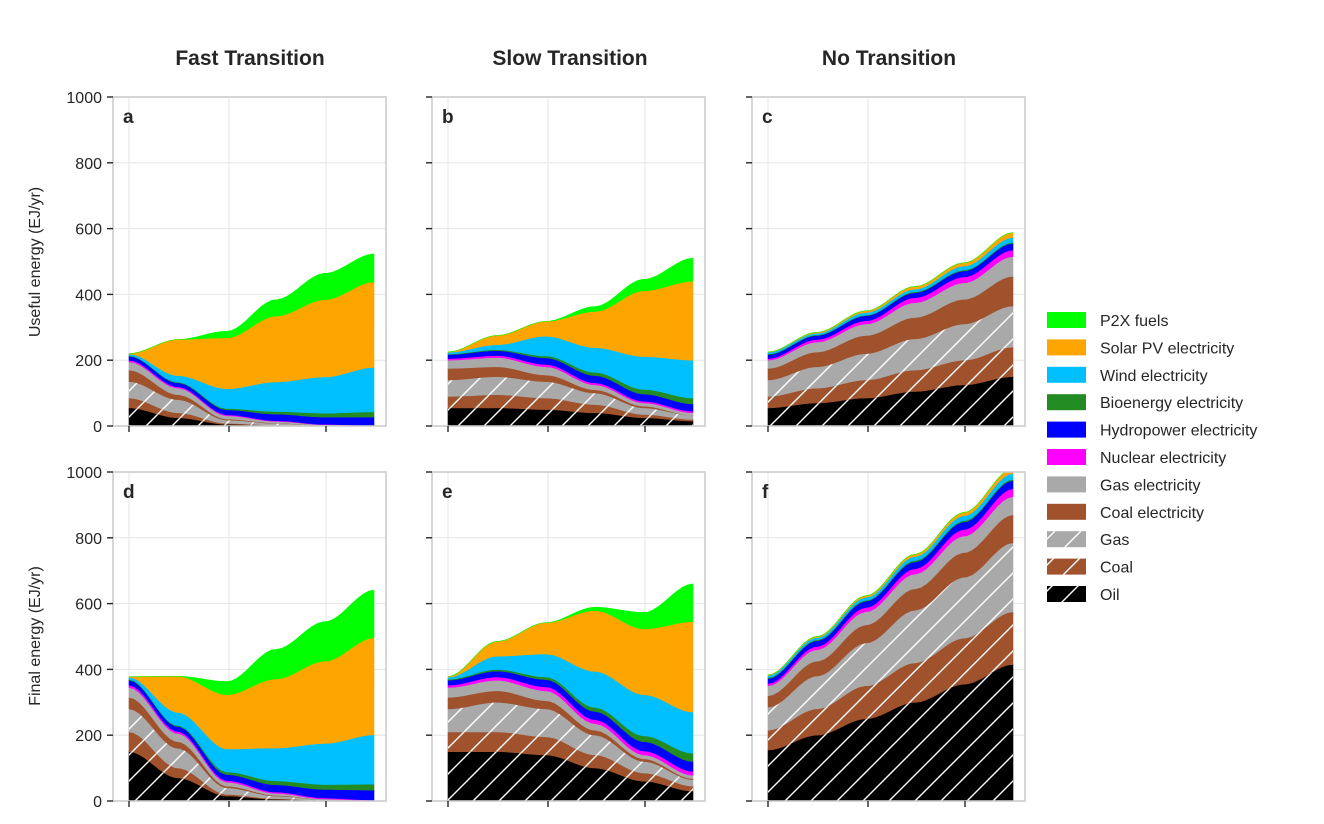 Image resolution: width=1324 pixels, height=824 pixels. I want to click on panel-f: f, so click(886, 639).